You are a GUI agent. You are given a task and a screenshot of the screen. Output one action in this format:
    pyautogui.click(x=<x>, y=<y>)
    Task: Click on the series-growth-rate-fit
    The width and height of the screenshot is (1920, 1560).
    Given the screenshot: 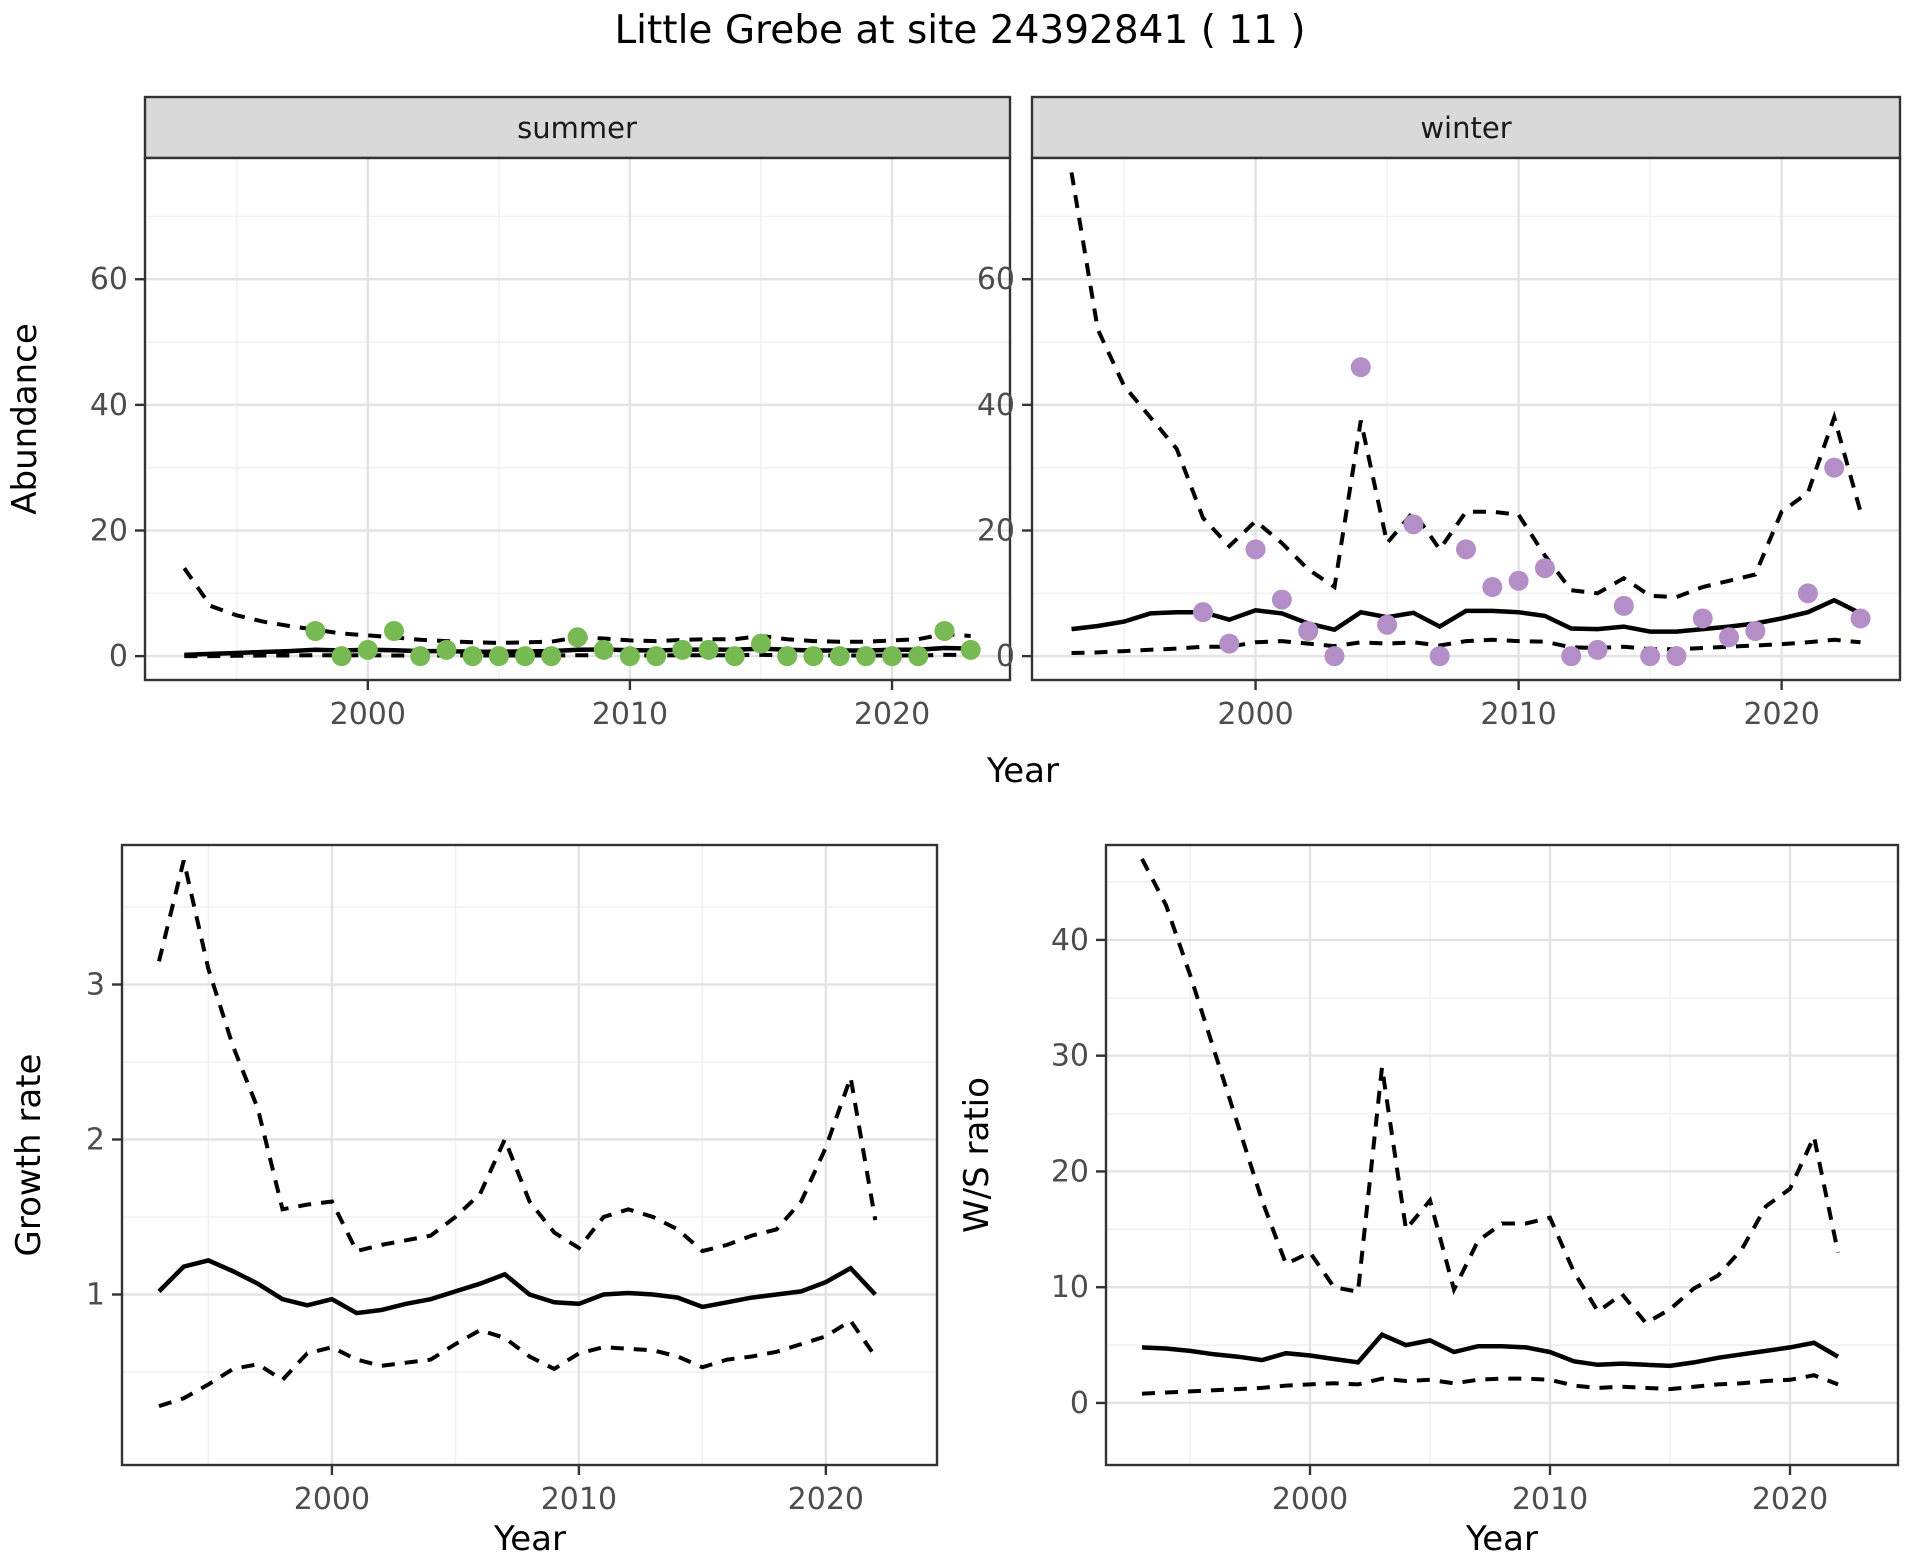 What is the action you would take?
    pyautogui.click(x=517, y=1287)
    